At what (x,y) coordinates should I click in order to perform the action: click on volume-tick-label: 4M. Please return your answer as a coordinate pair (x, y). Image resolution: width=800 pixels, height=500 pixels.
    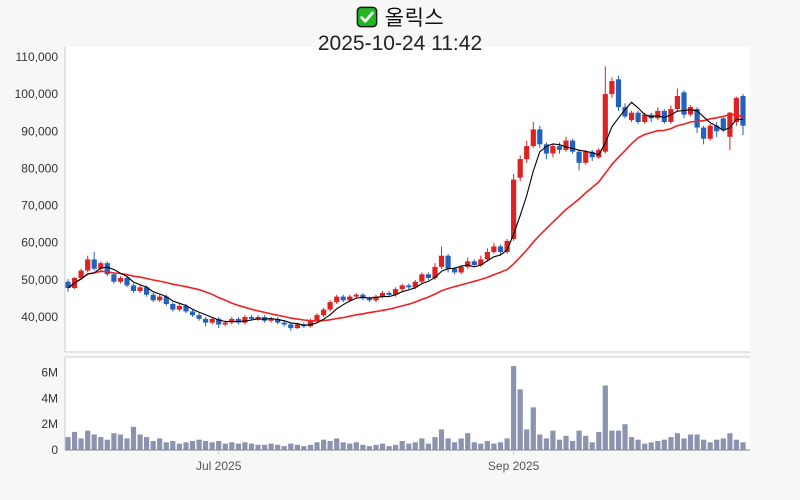
    Looking at the image, I should click on (49, 398).